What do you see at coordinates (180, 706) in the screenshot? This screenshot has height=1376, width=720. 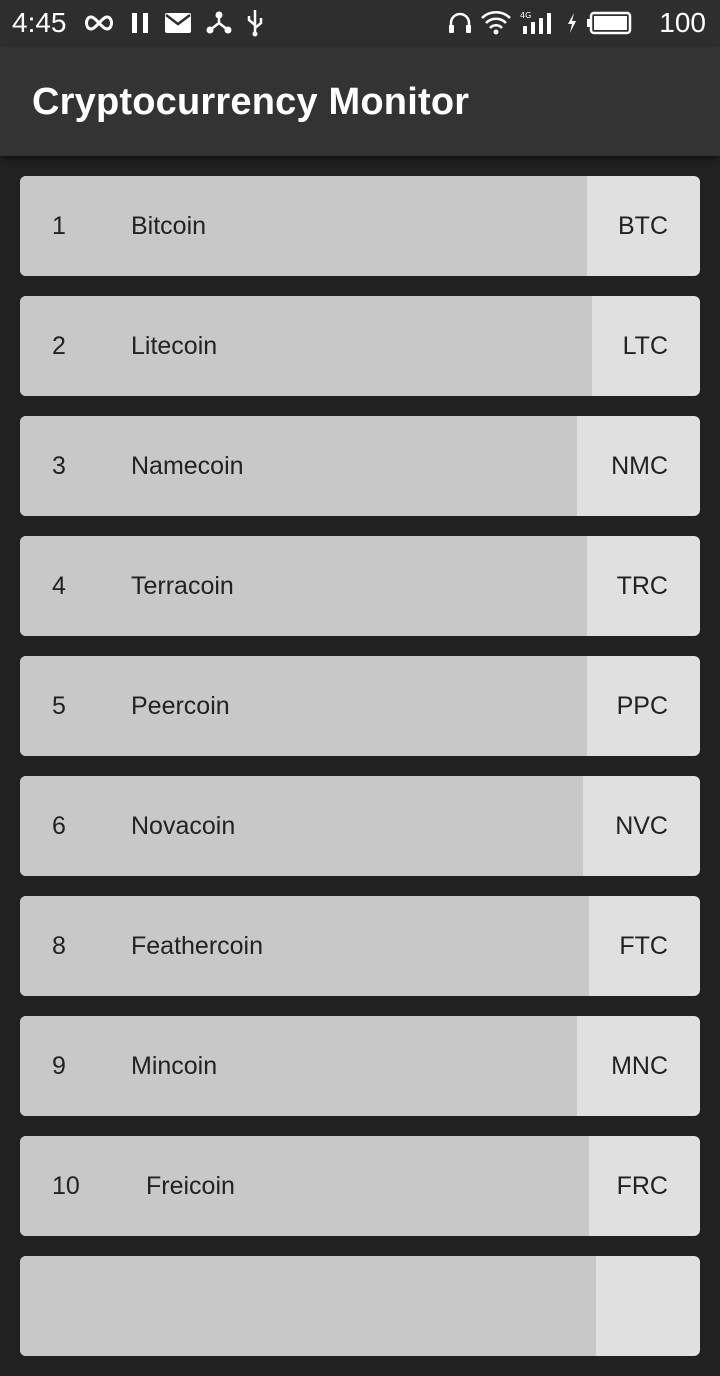 I see `coin-name: Peercoin` at bounding box center [180, 706].